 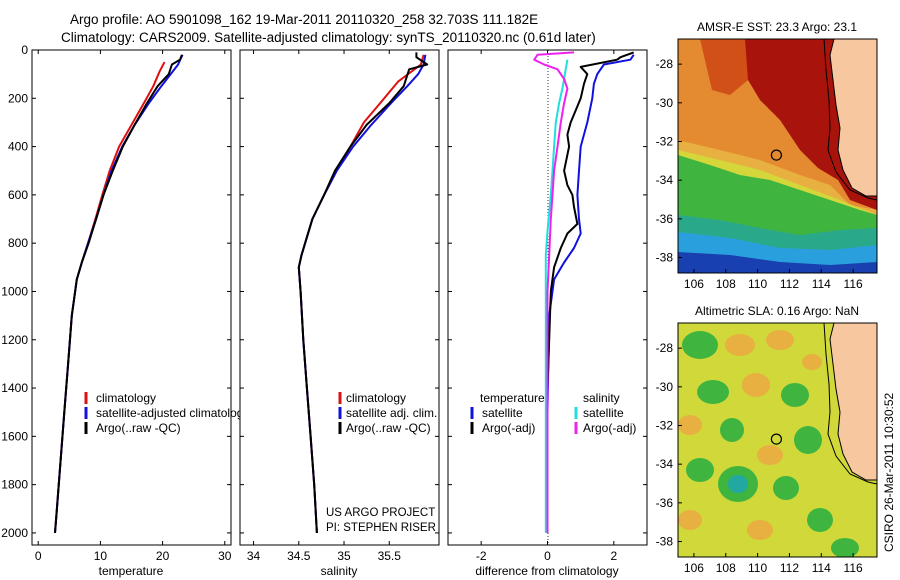 What do you see at coordinates (172, 413) in the screenshot?
I see `legend-label-satellite: satellite-adjusted climatology` at bounding box center [172, 413].